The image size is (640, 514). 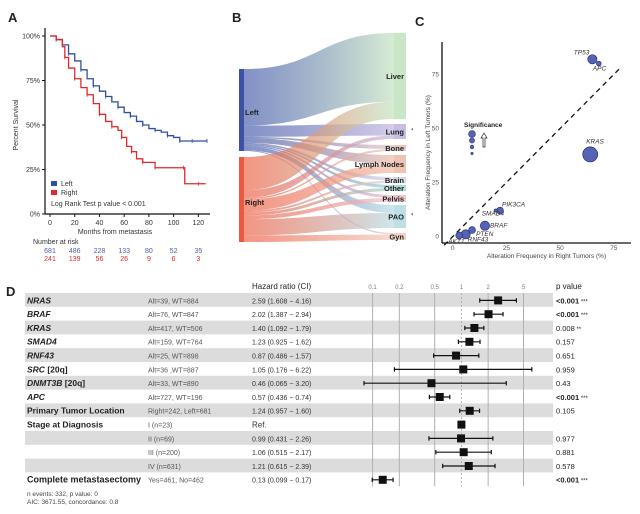 I want to click on p-value: 0.959, so click(x=565, y=369).